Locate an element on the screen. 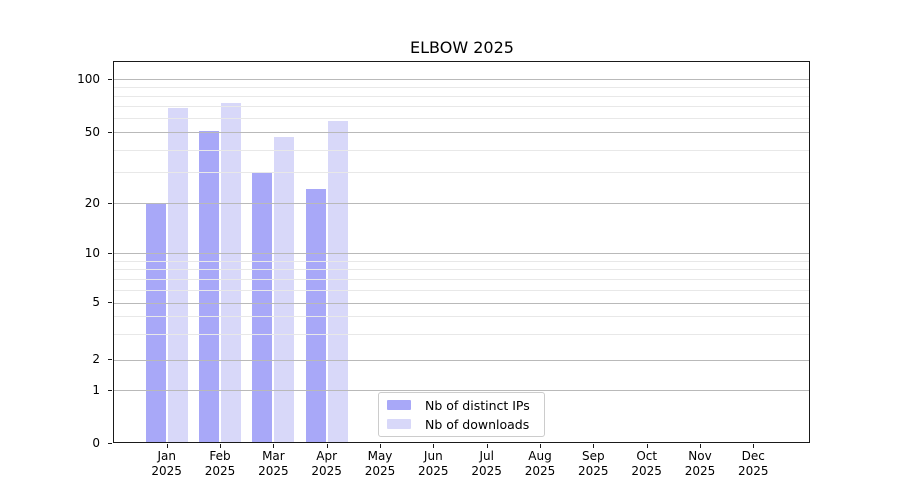 The image size is (900, 500). x-tick-label-feb: Feb 2025 is located at coordinates (220, 464).